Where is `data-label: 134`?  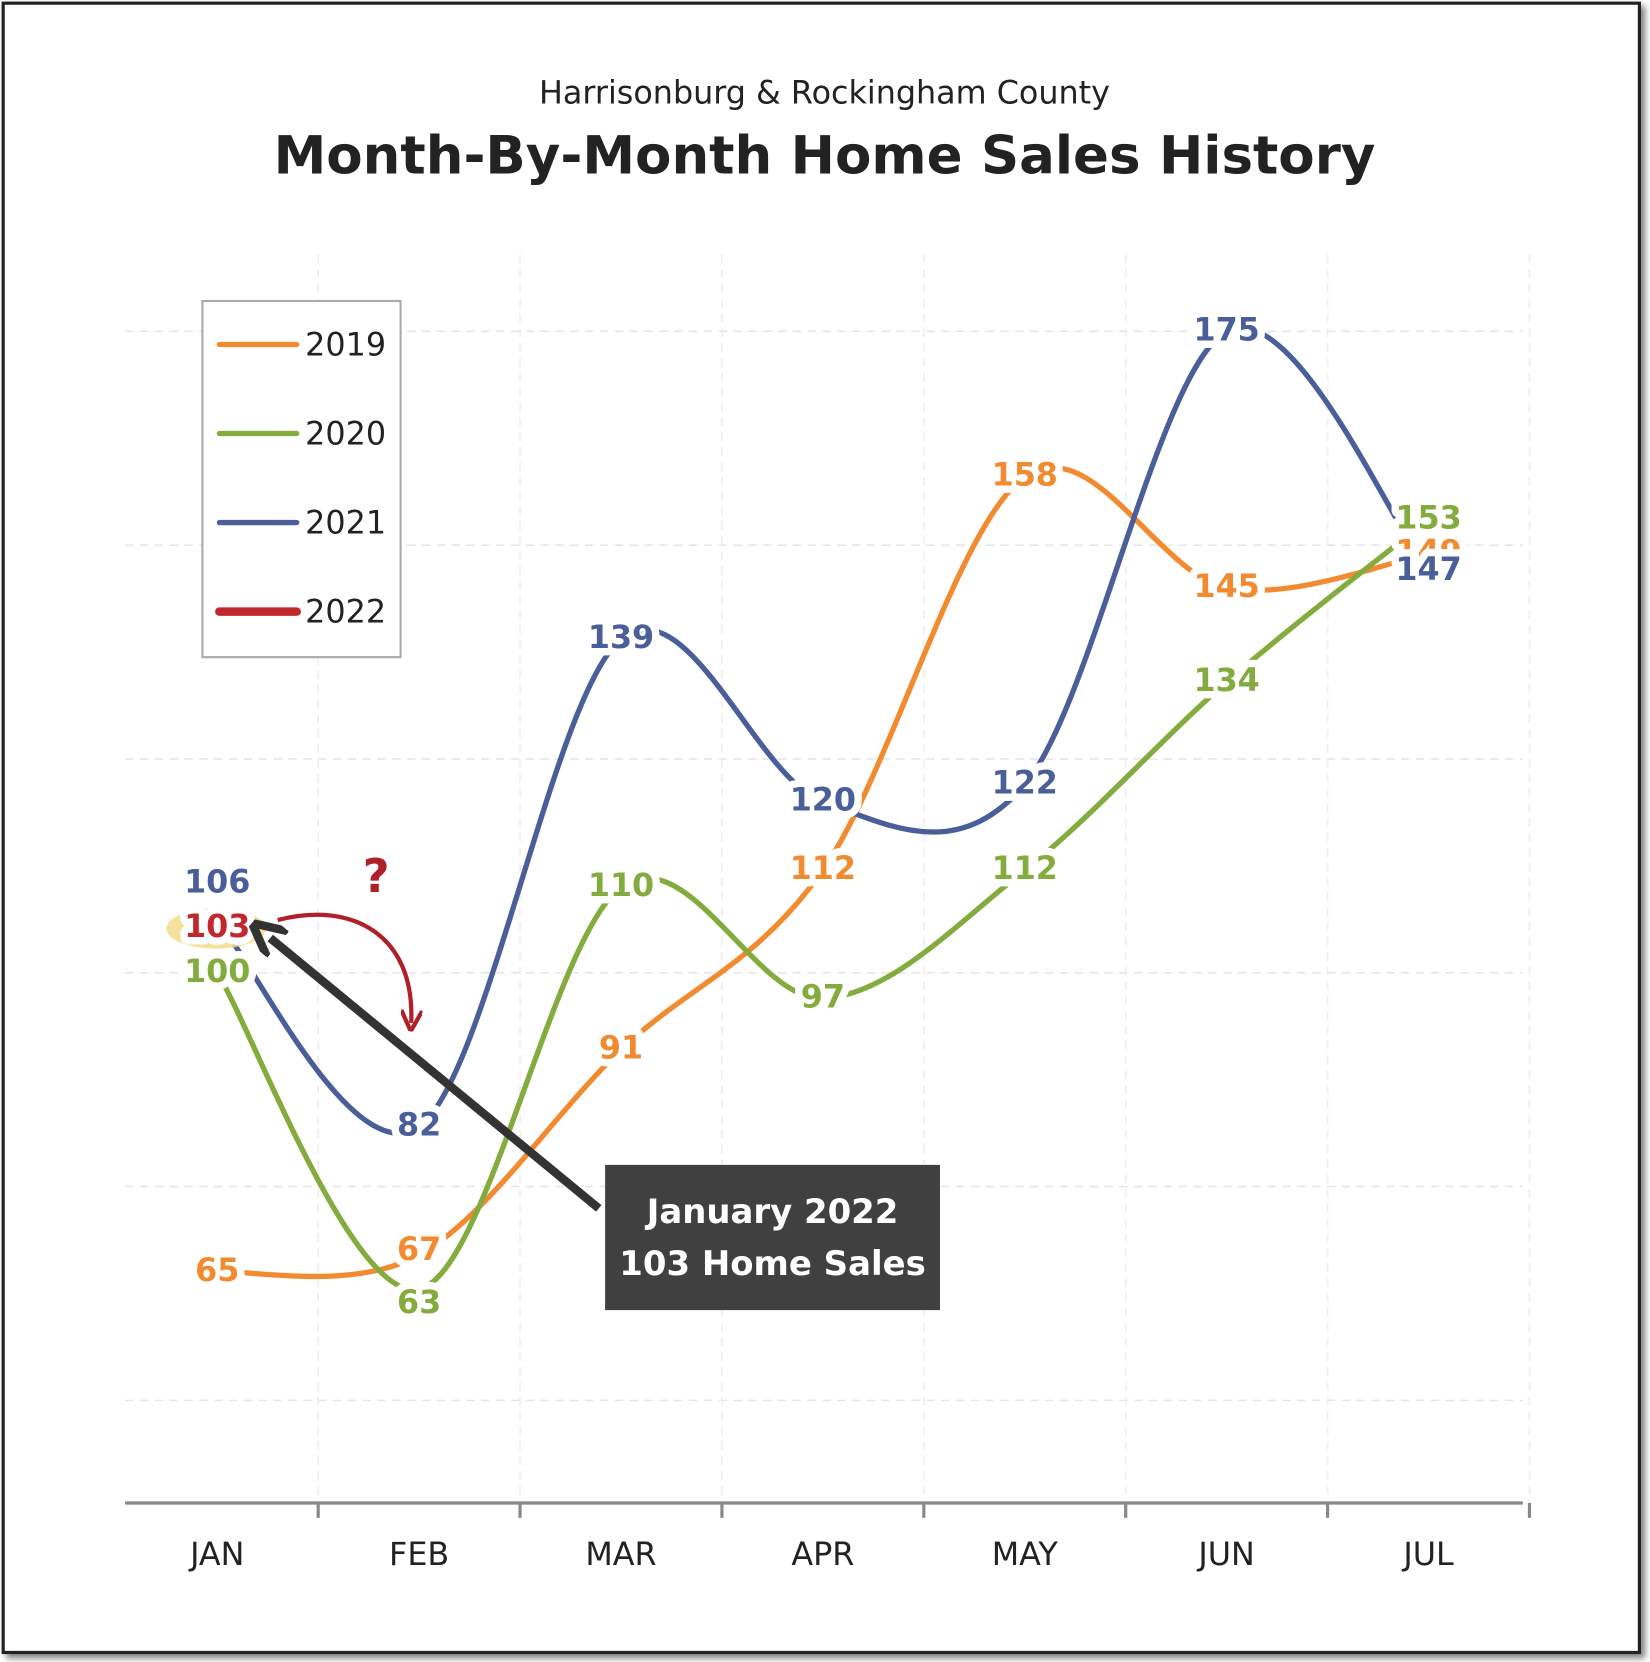
data-label: 134 is located at coordinates (1226, 680).